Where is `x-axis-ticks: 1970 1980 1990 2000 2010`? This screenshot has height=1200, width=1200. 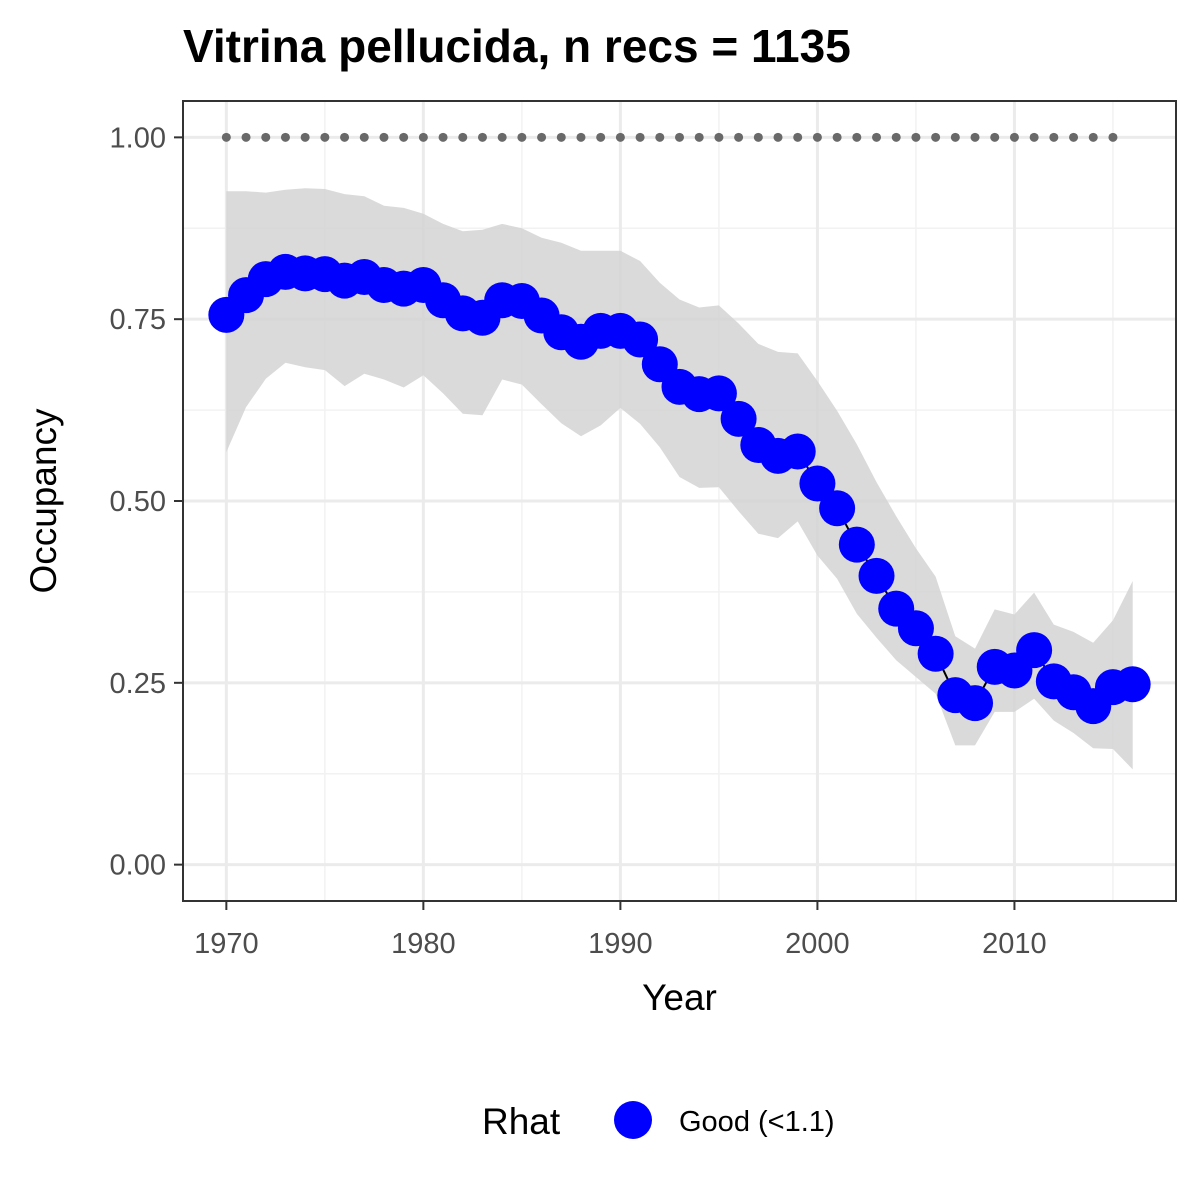
x-axis-ticks: 1970 1980 1990 2000 2010 is located at coordinates (620, 930).